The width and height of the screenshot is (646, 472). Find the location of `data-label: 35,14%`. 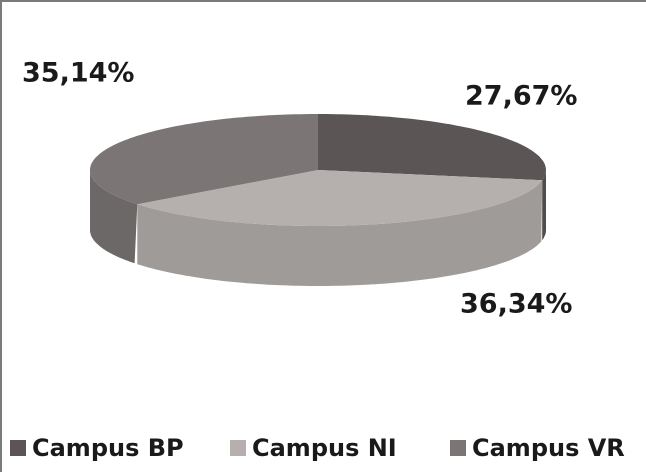

data-label: 35,14% is located at coordinates (78, 73).